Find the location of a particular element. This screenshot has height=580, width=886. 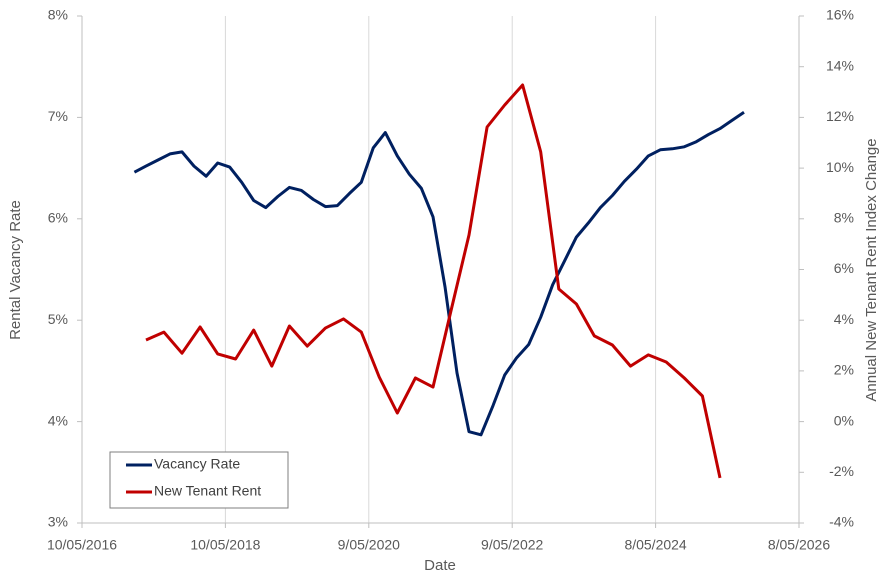

x-tick-label: 9/05/2022 is located at coordinates (512, 545).